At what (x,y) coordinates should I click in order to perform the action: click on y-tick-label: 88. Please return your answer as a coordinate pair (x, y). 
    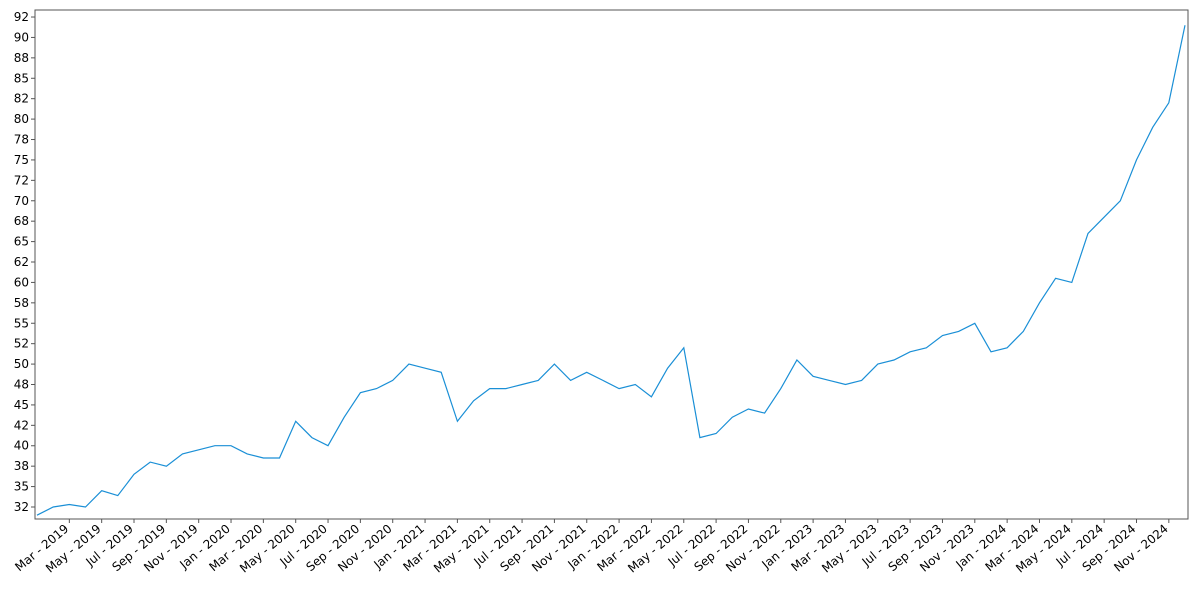
    Looking at the image, I should click on (21, 58).